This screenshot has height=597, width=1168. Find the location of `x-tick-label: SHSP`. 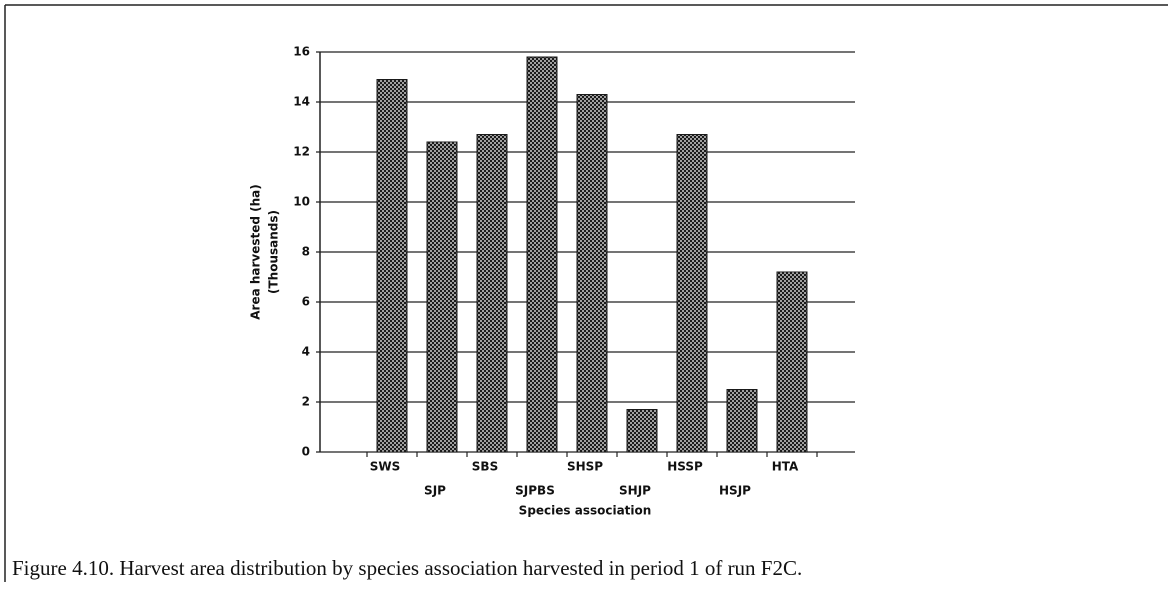

x-tick-label: SHSP is located at coordinates (585, 467).